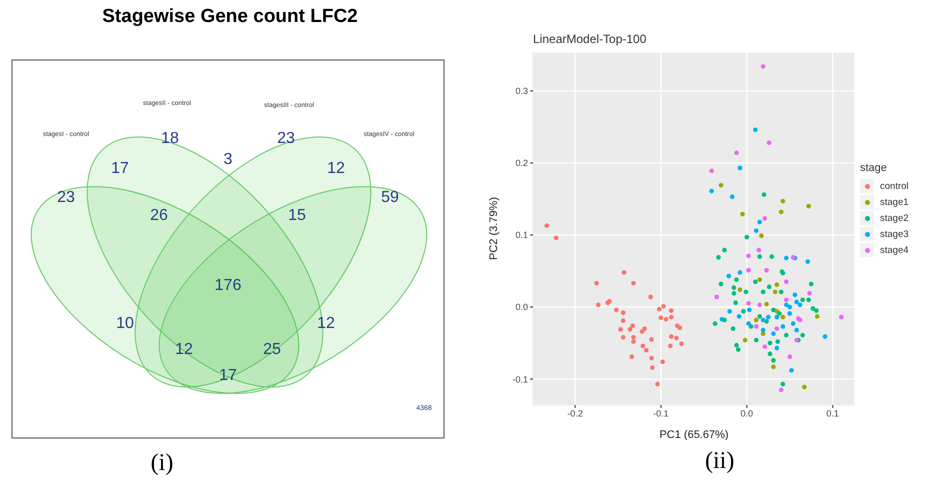 The width and height of the screenshot is (933, 486). I want to click on x-tick-label: 0.1, so click(832, 413).